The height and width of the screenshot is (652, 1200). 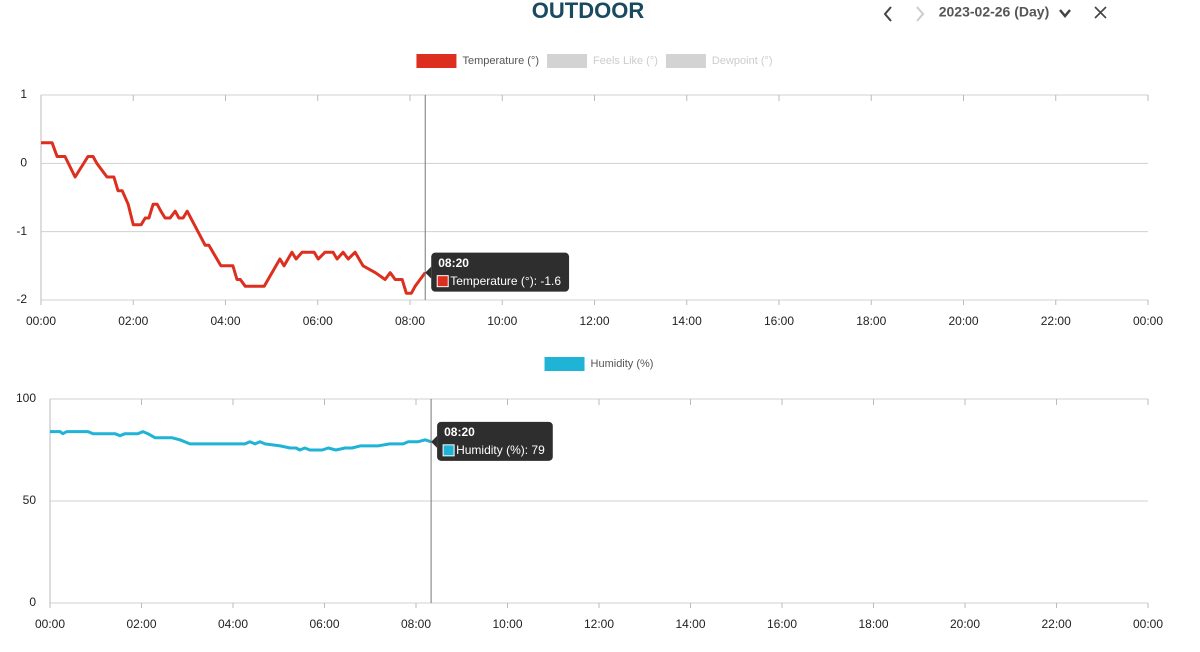 I want to click on y-tick-label: -1, so click(x=21, y=231).